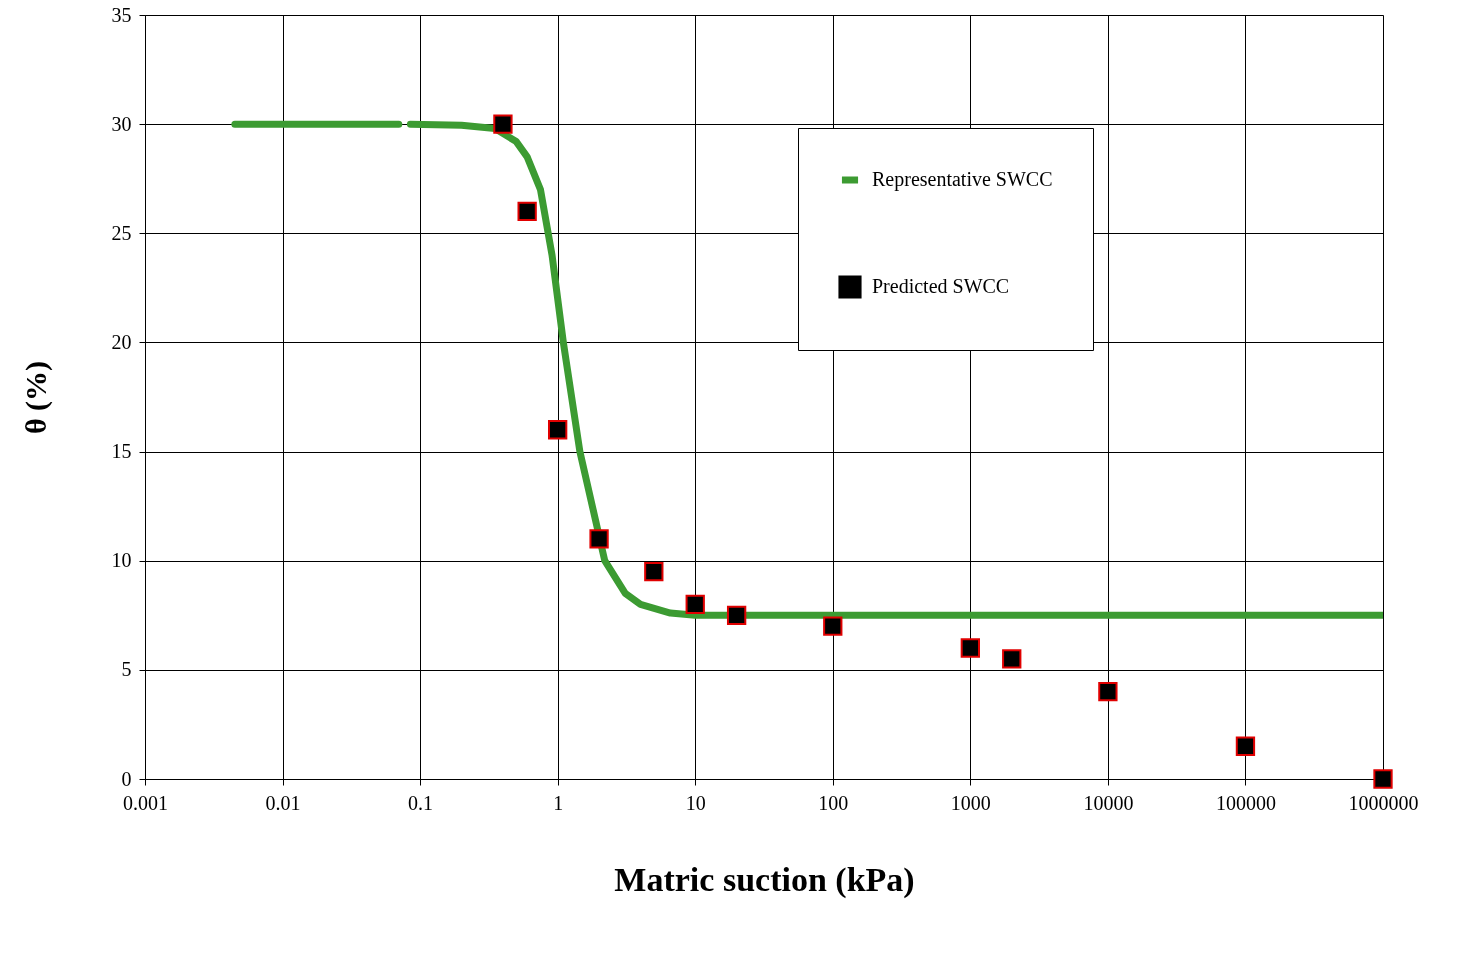 This screenshot has height=977, width=1480. Describe the element at coordinates (283, 802) in the screenshot. I see `x-tick-label: 0.01` at that location.